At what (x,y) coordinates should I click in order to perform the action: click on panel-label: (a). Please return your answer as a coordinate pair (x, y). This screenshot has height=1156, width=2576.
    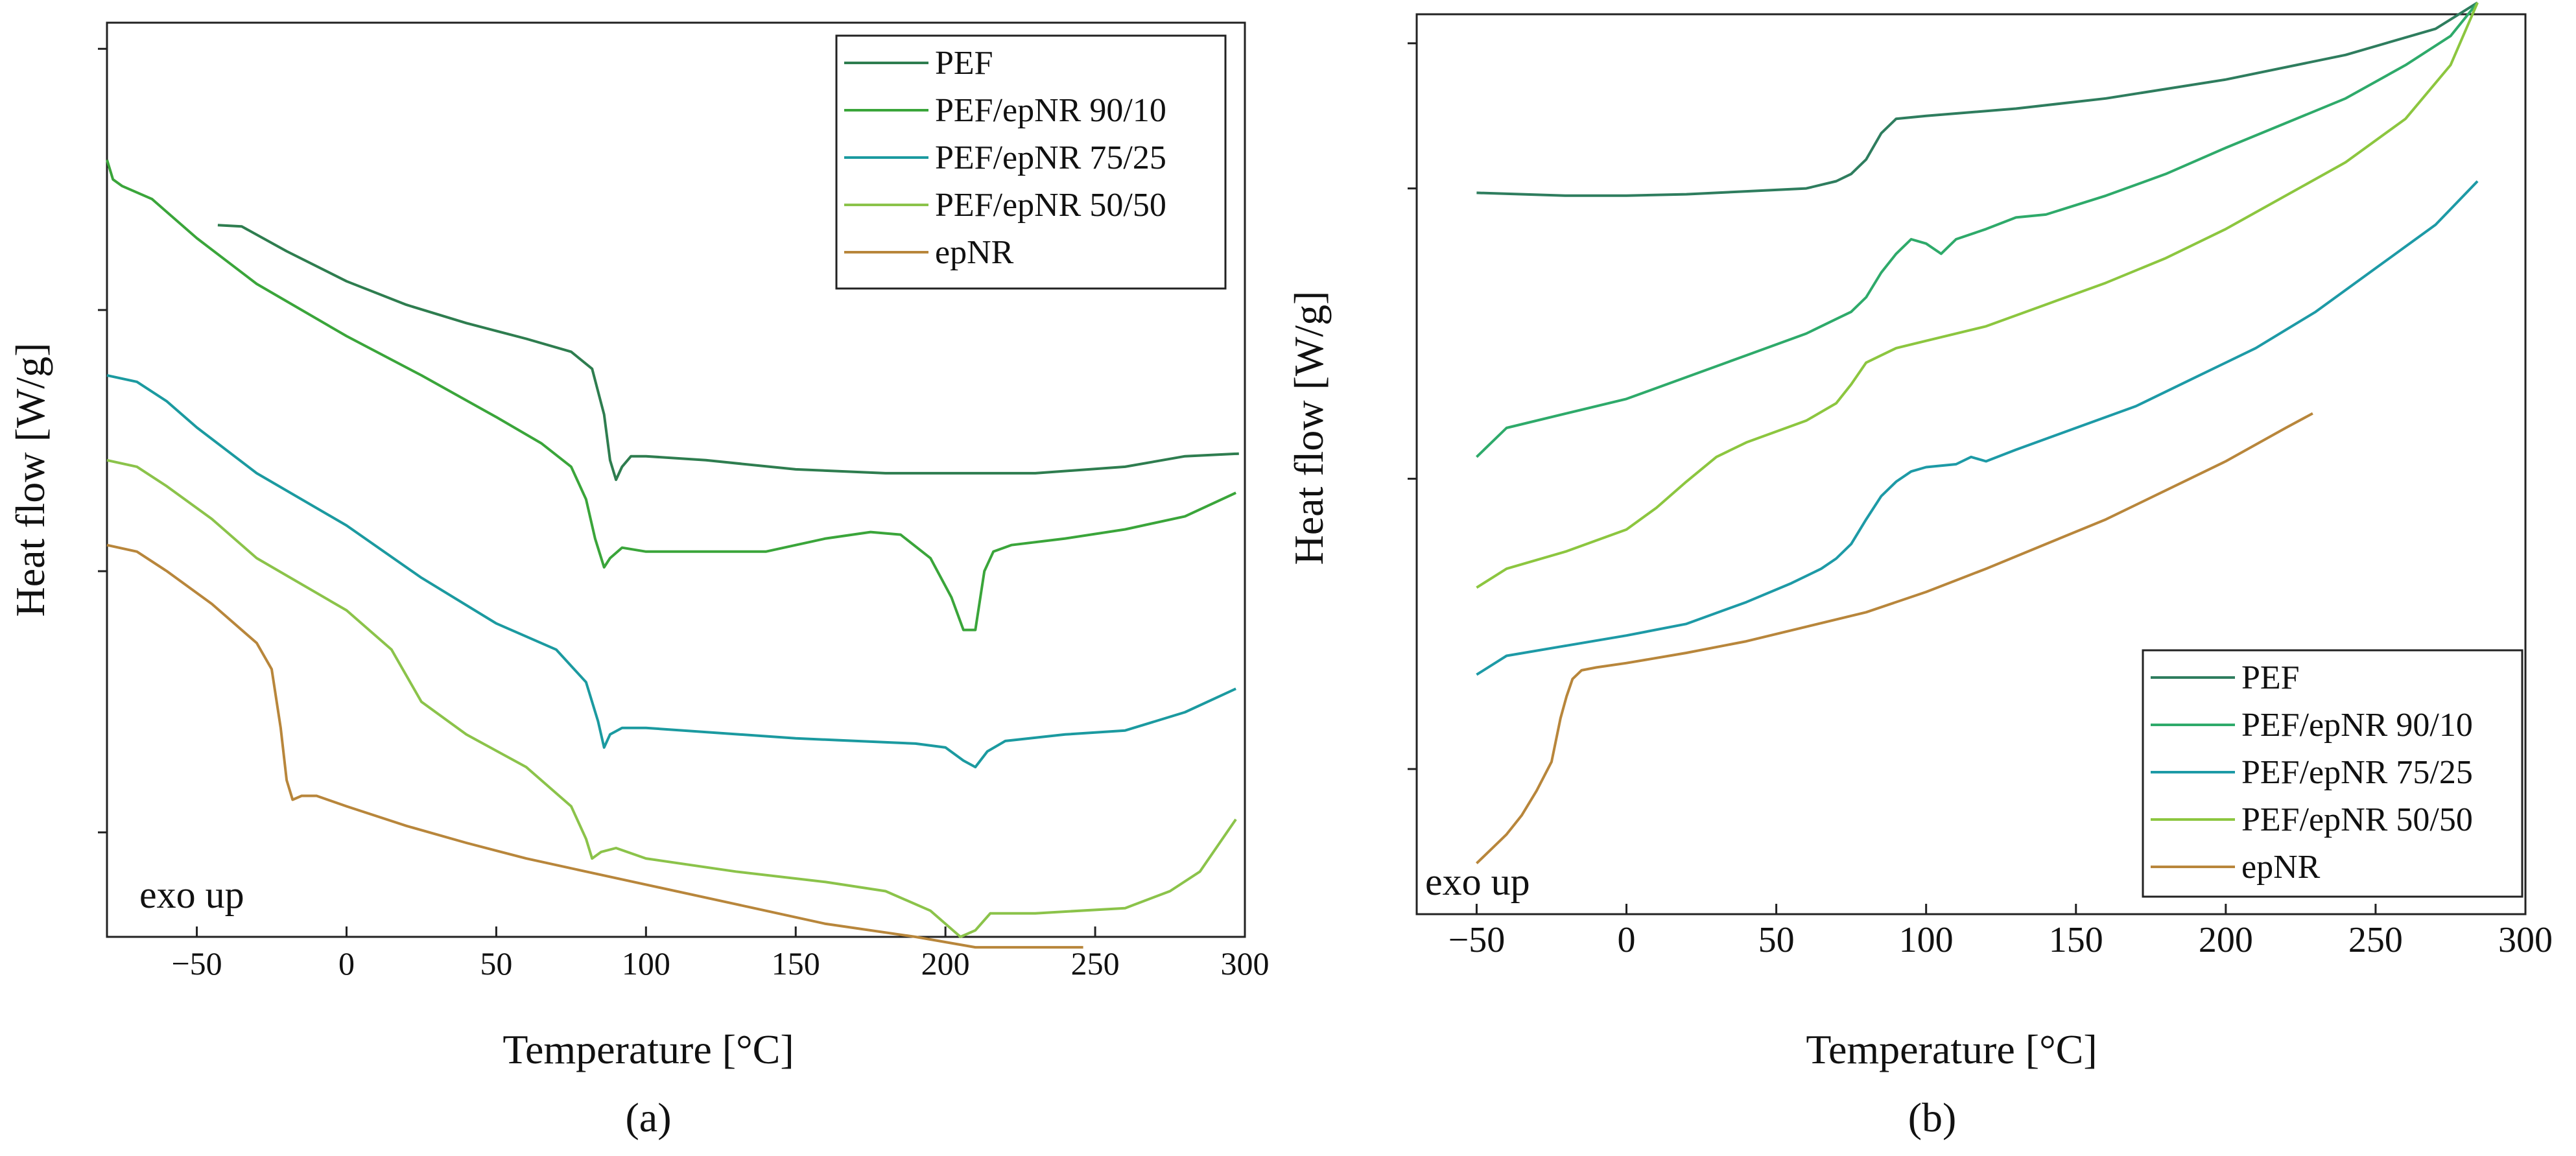
    Looking at the image, I should click on (648, 1117).